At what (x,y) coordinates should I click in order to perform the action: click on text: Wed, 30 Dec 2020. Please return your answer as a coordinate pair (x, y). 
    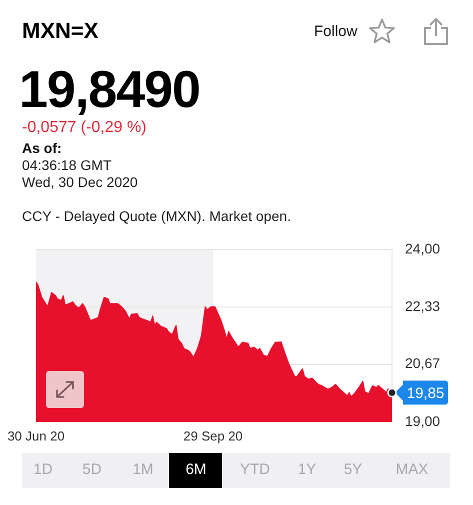
    Looking at the image, I should click on (80, 182).